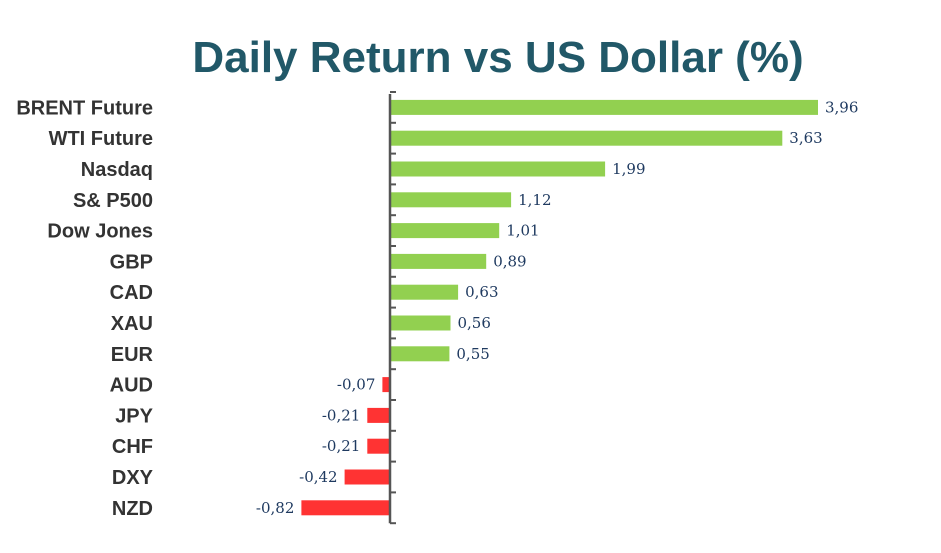 The image size is (941, 553). What do you see at coordinates (345, 508) in the screenshot?
I see `bar-nzd` at bounding box center [345, 508].